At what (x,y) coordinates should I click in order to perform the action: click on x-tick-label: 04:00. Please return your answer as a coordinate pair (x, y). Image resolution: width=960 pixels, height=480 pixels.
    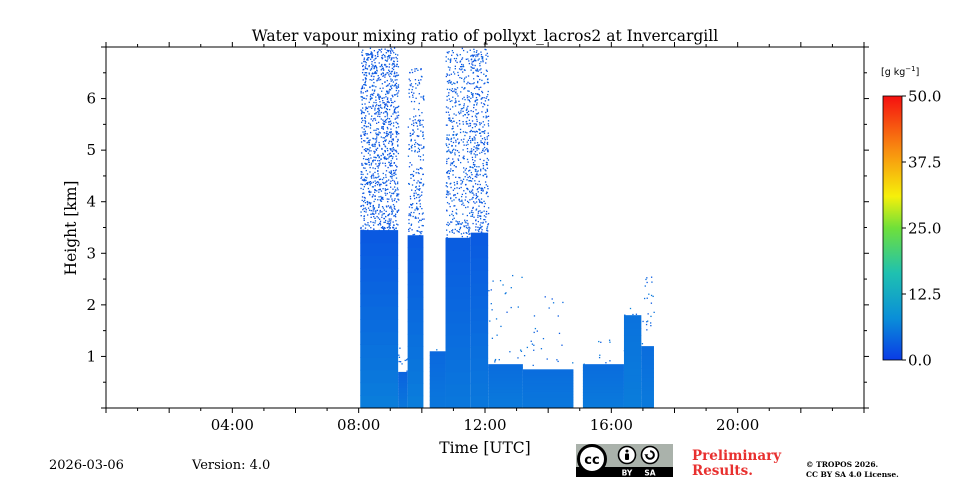
    Looking at the image, I should click on (232, 425).